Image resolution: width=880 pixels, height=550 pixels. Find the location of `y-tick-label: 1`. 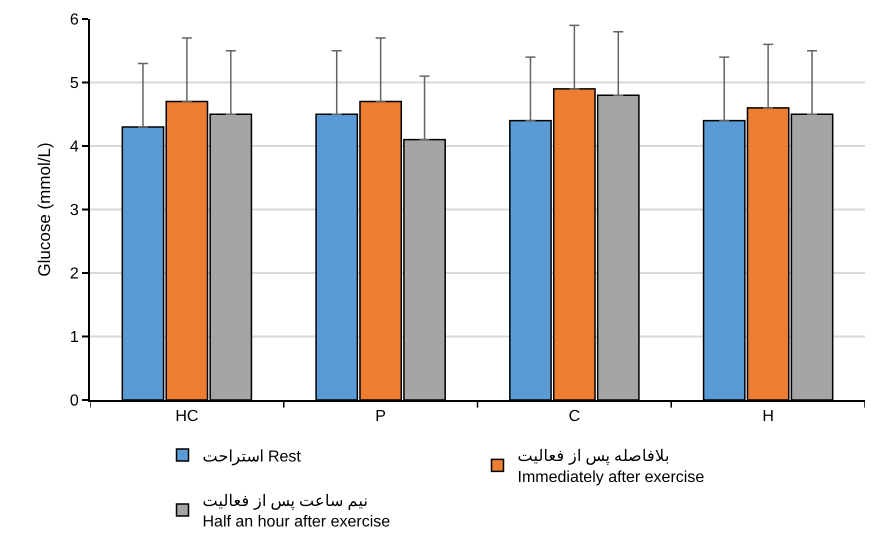

y-tick-label: 1 is located at coordinates (74, 337).